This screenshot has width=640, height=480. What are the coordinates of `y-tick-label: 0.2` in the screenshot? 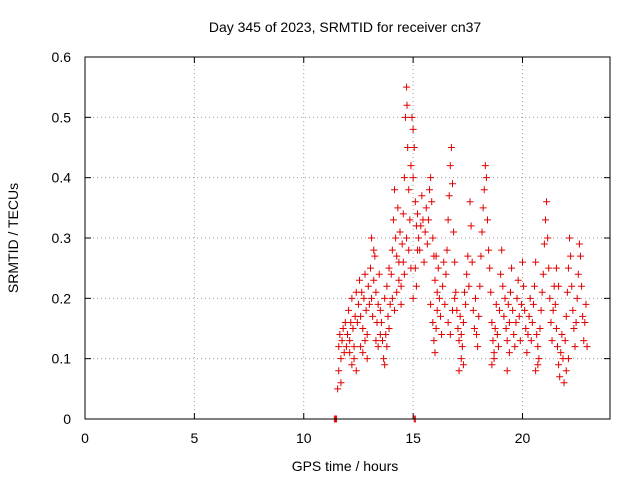 It's located at (62, 298).